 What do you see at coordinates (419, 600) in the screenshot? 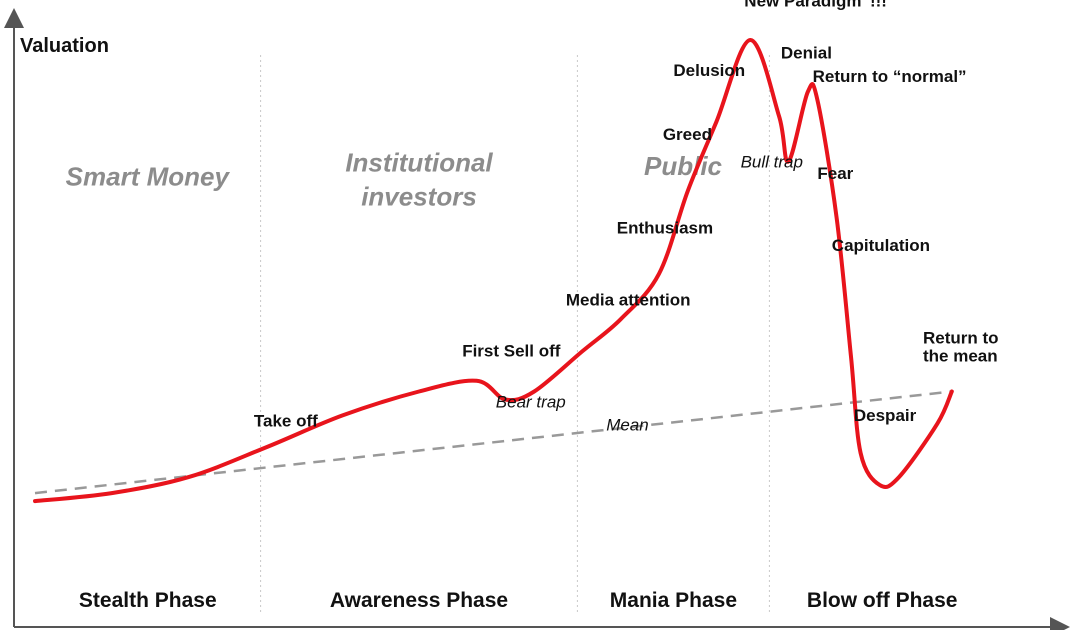
I see `phase-label: Awareness Phase` at bounding box center [419, 600].